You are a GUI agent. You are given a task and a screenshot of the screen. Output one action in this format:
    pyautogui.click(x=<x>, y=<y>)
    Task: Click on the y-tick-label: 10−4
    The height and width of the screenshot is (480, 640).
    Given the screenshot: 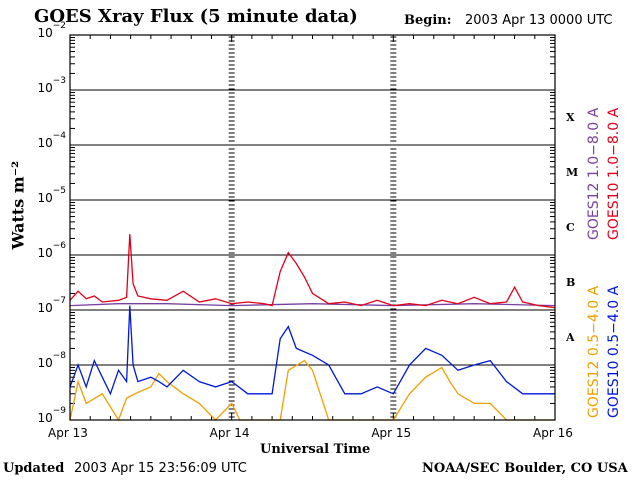 What is the action you would take?
    pyautogui.click(x=46, y=140)
    